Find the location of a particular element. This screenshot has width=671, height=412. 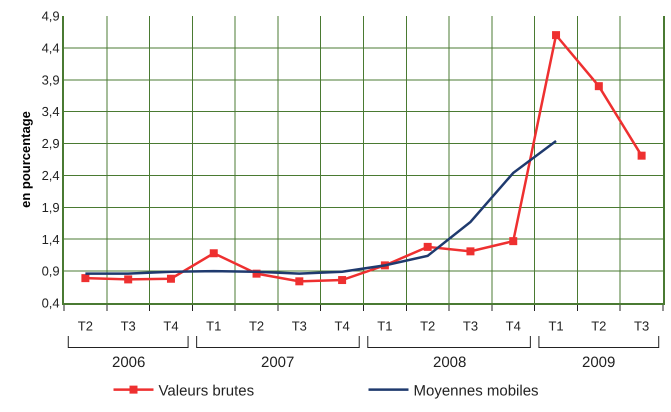

y-tick-label: 0,9 is located at coordinates (51, 271).